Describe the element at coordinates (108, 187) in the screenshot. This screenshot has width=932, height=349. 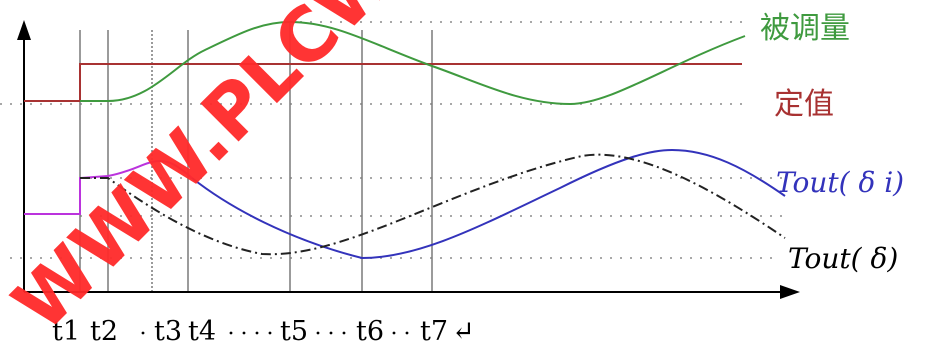
I see `tout-delta-i-curve-early` at that location.